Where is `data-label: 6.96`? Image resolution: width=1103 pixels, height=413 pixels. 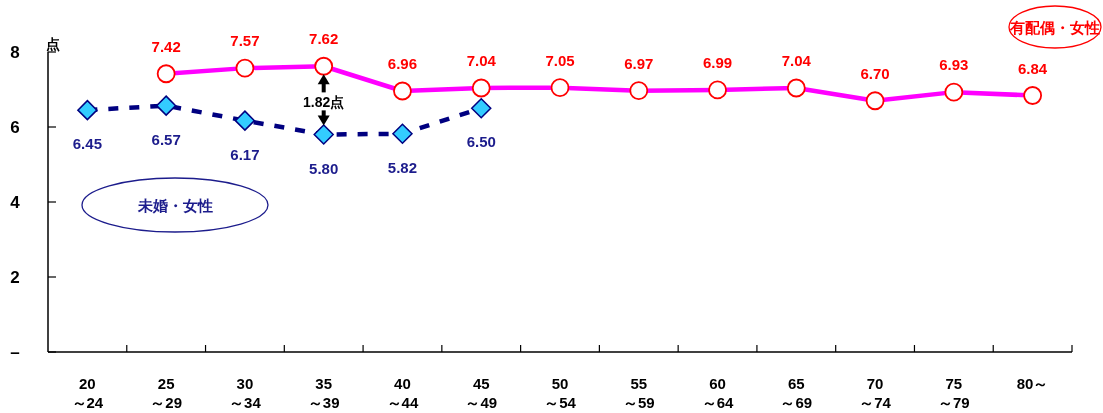 data-label: 6.96 is located at coordinates (402, 63).